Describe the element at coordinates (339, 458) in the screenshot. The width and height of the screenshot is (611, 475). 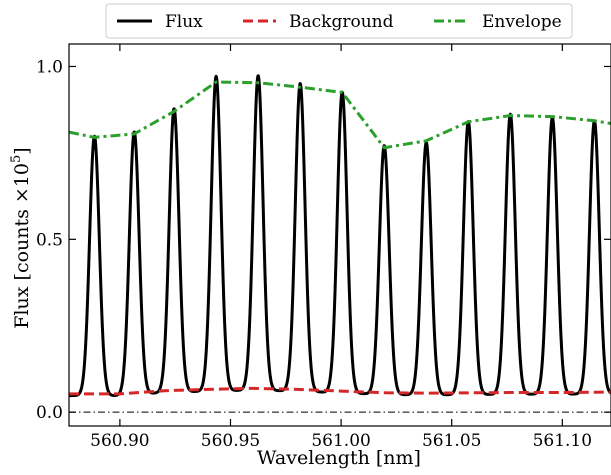
I see `x-axis-label: Wavelength [nm]` at that location.